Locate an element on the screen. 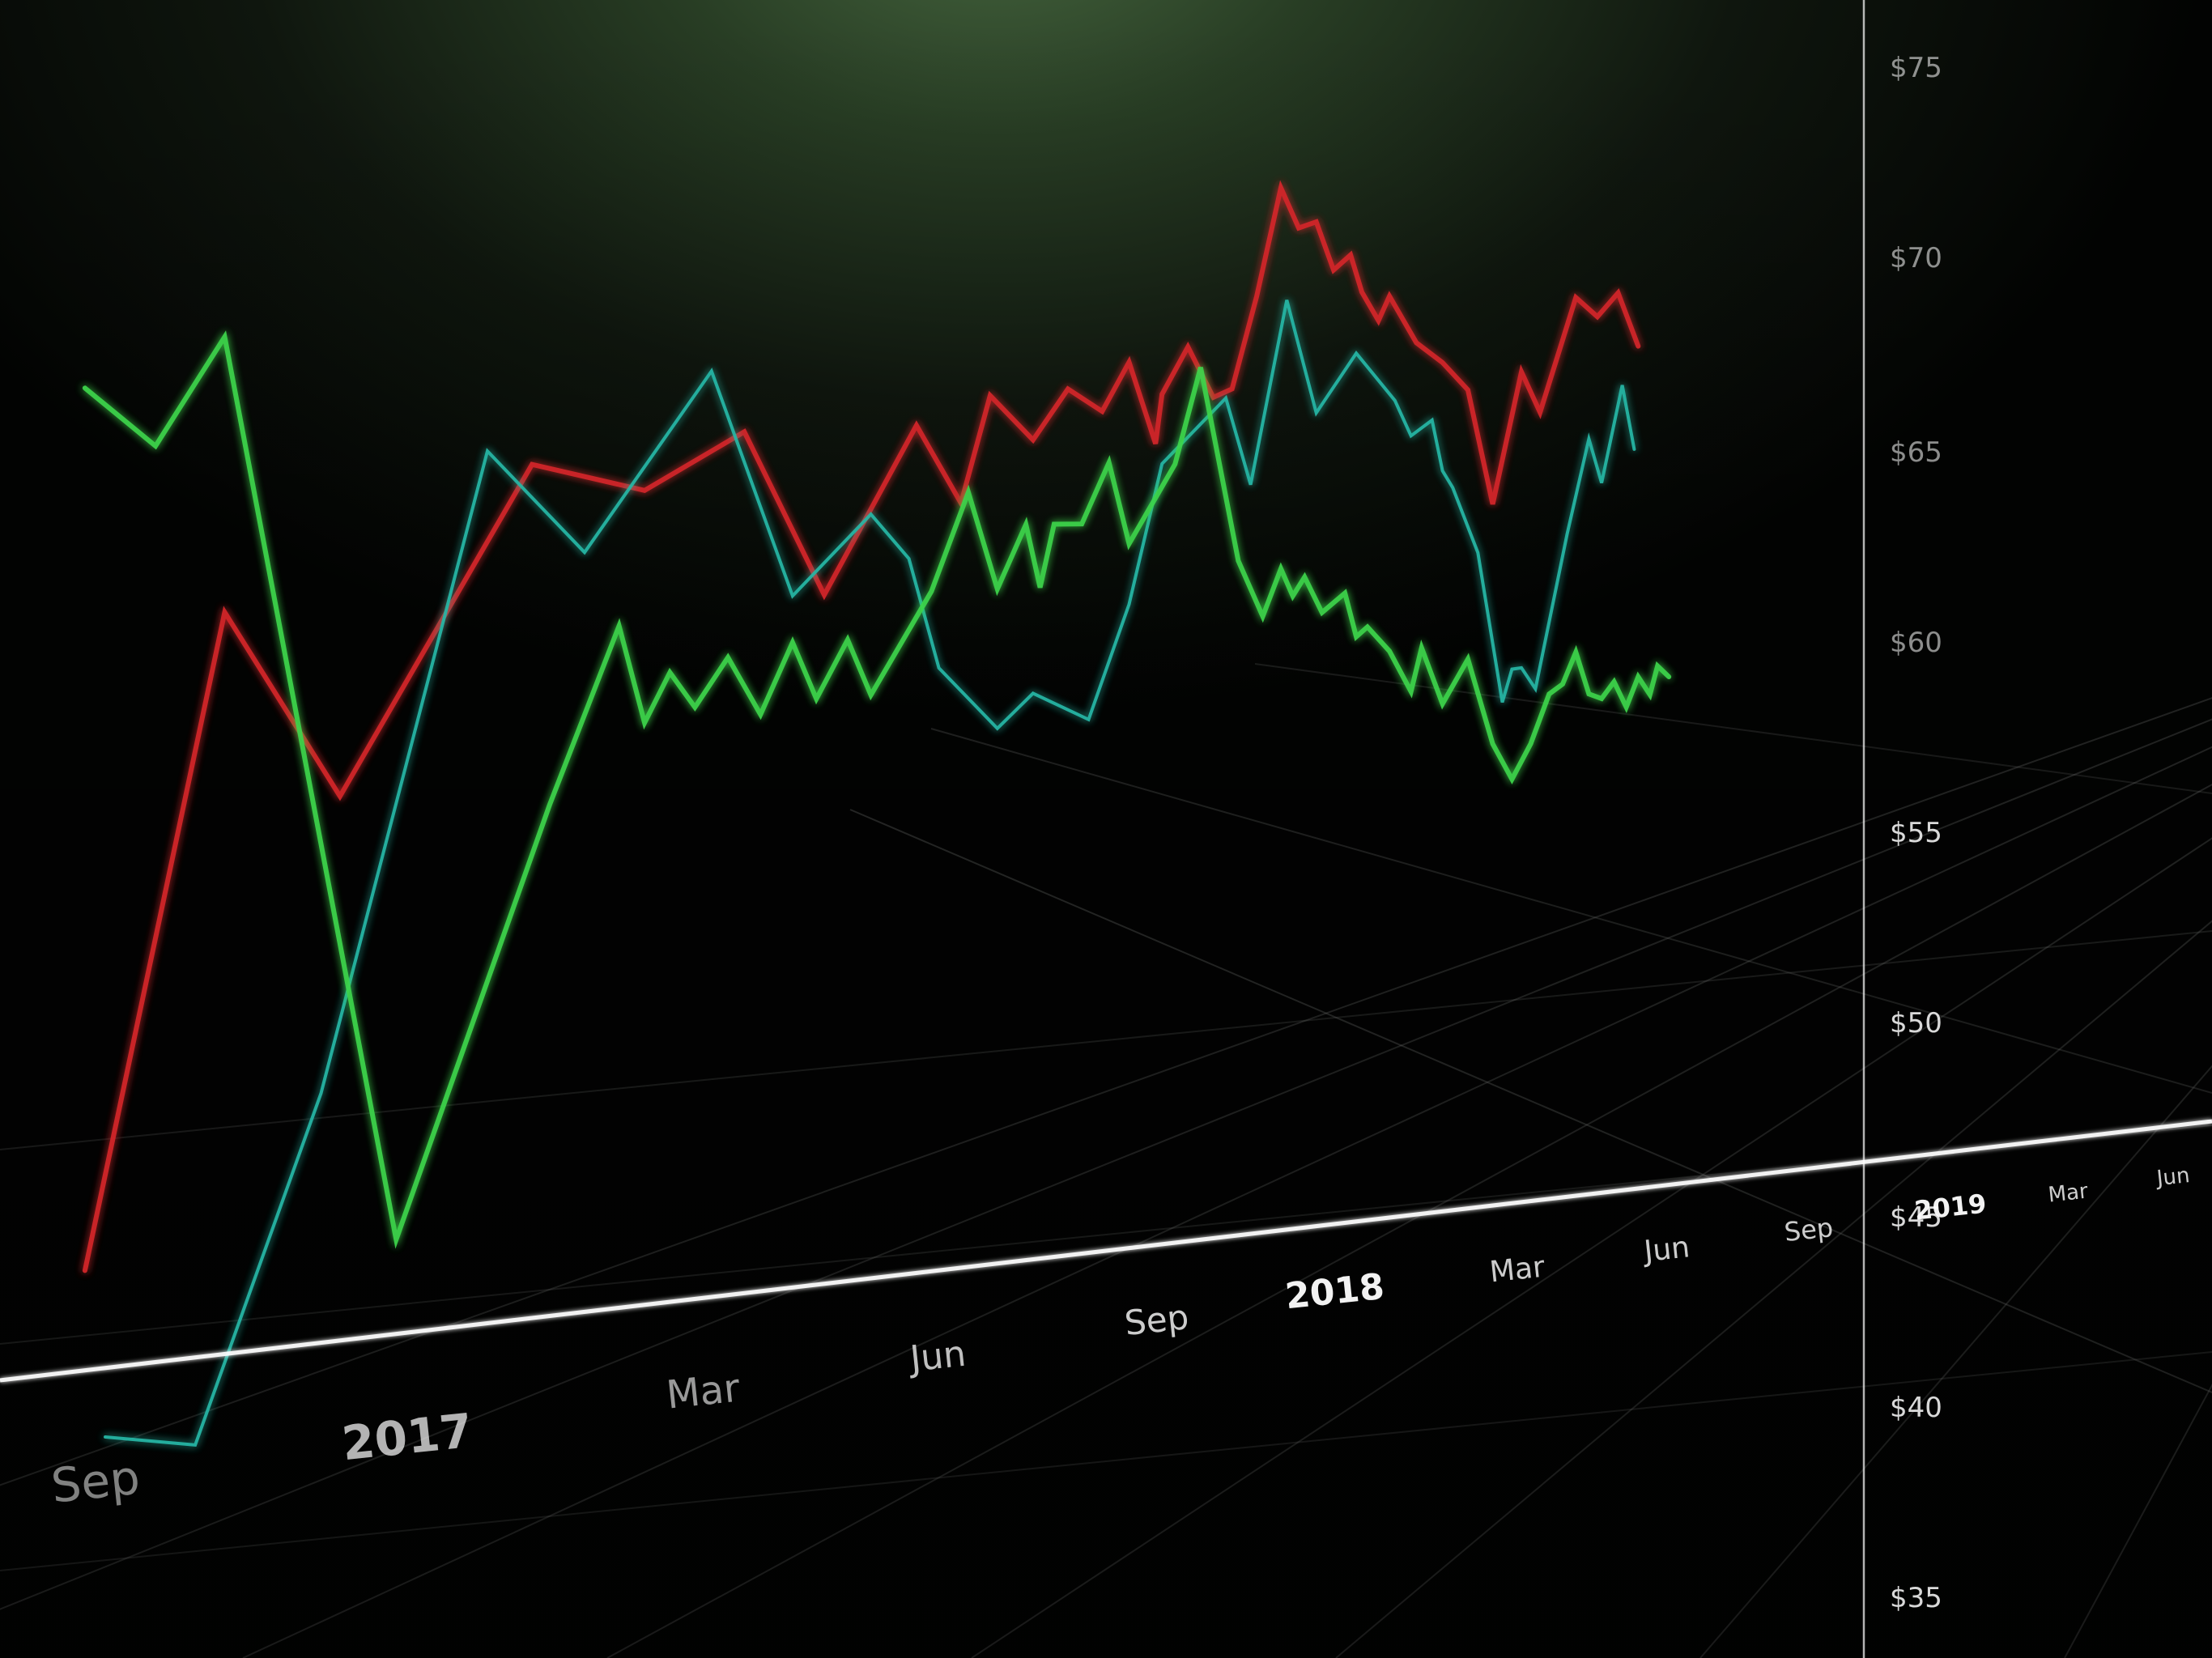 The width and height of the screenshot is (2212, 1658). y-tick-label: $35 is located at coordinates (1916, 1598).